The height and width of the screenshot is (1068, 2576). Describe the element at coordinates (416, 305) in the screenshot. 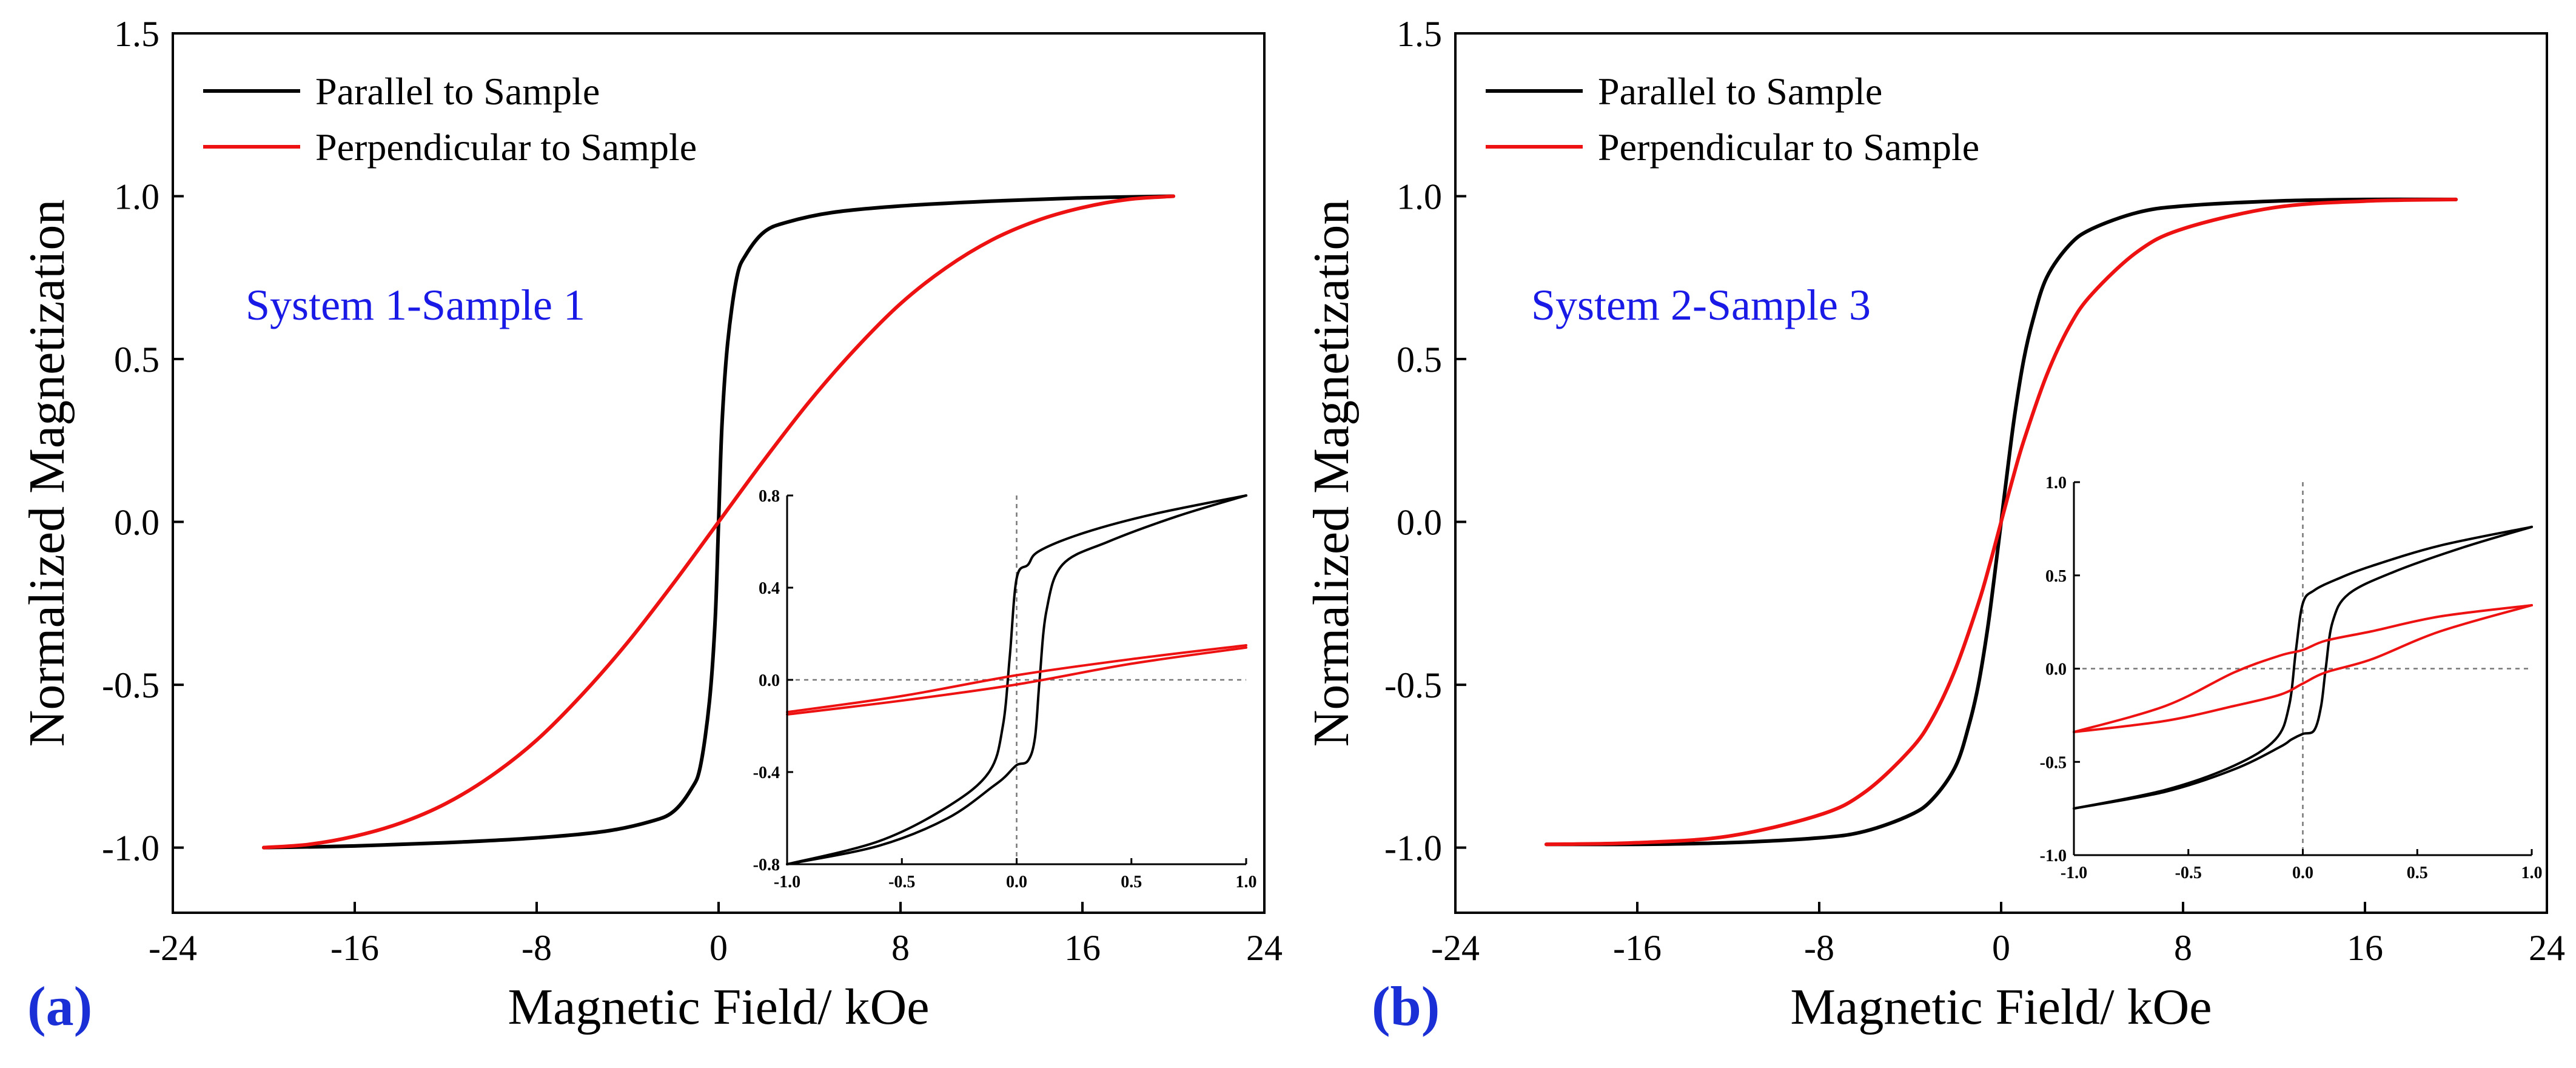

I see `sample-annotation: System 1-Sample 1` at that location.